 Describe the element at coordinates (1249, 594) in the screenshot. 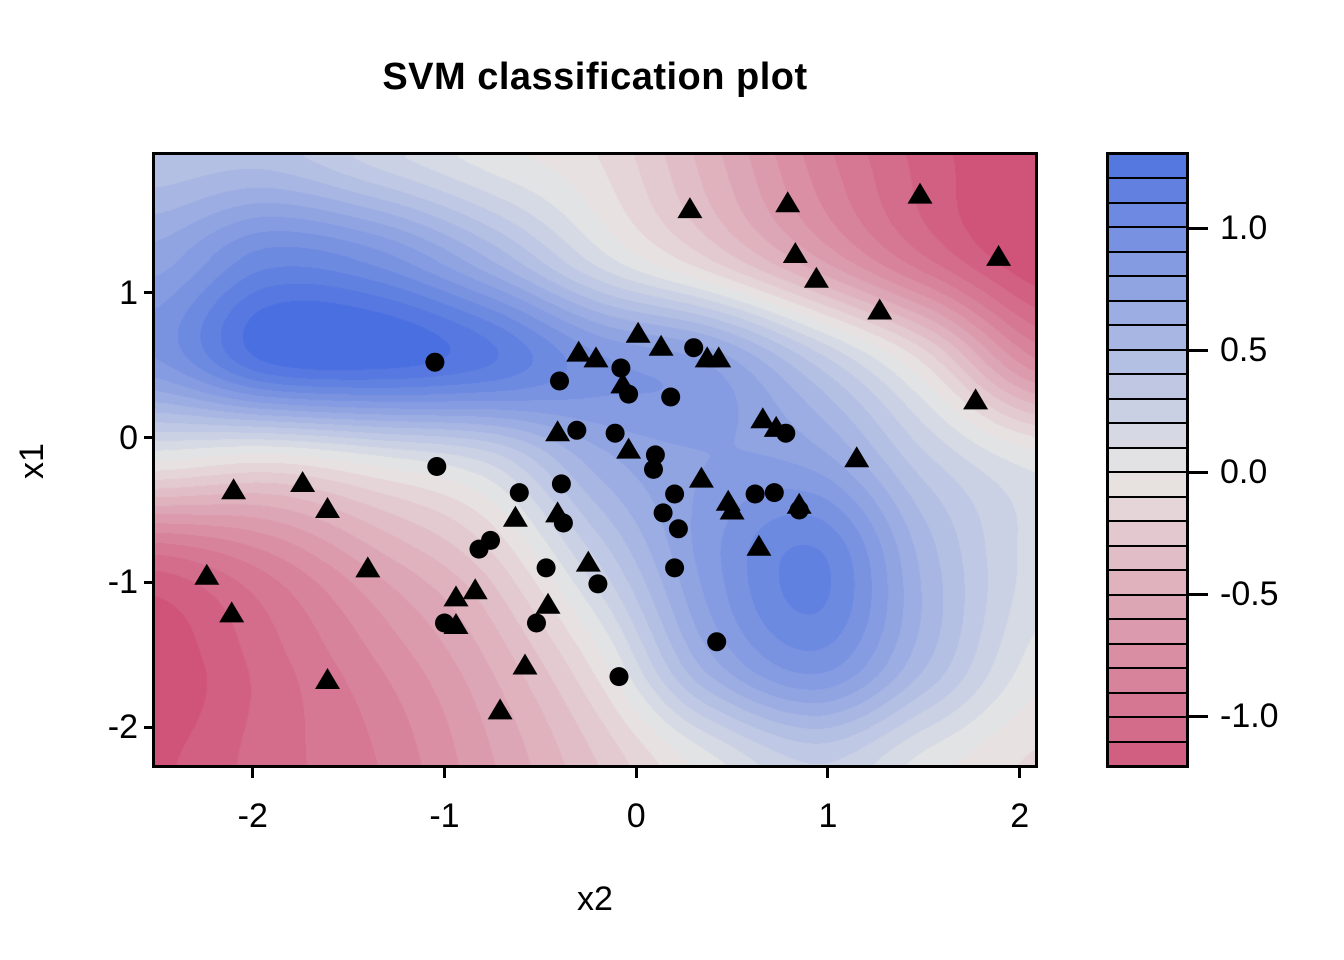

I see `colorbar-tick-label: -0.5` at that location.